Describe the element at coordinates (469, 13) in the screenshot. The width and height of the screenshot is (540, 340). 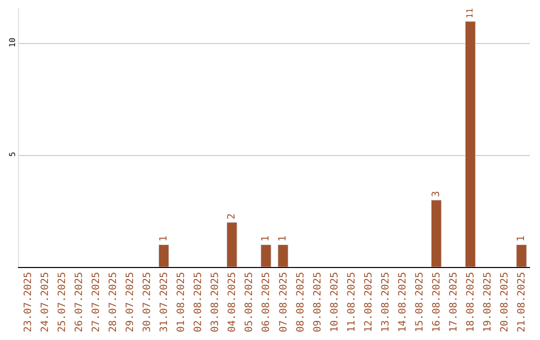
I see `data-label: 11` at that location.